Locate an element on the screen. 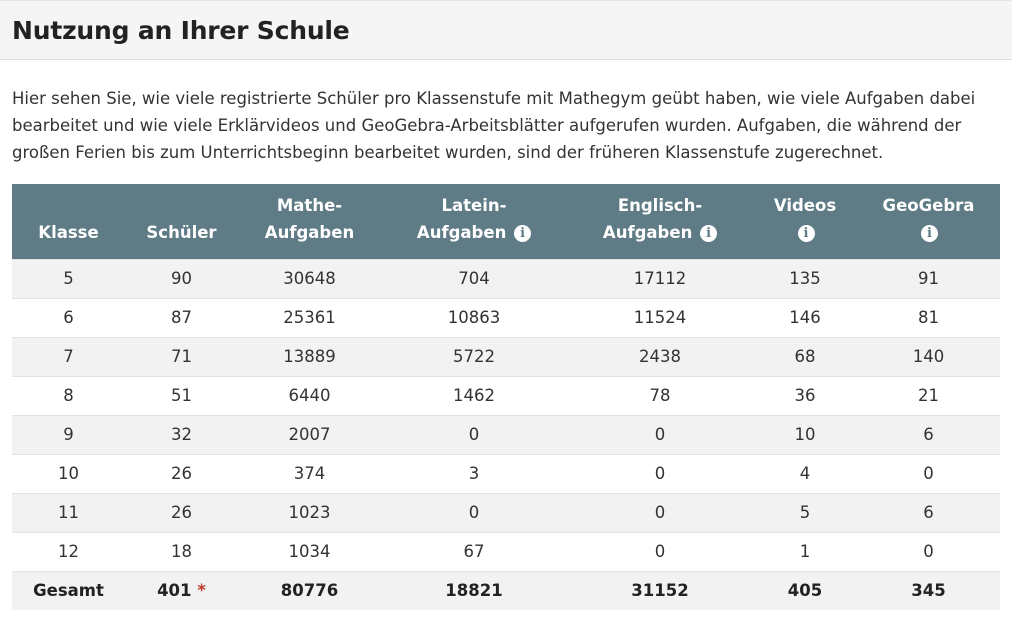 The image size is (1012, 626). cell-latein: 67 is located at coordinates (474, 551).